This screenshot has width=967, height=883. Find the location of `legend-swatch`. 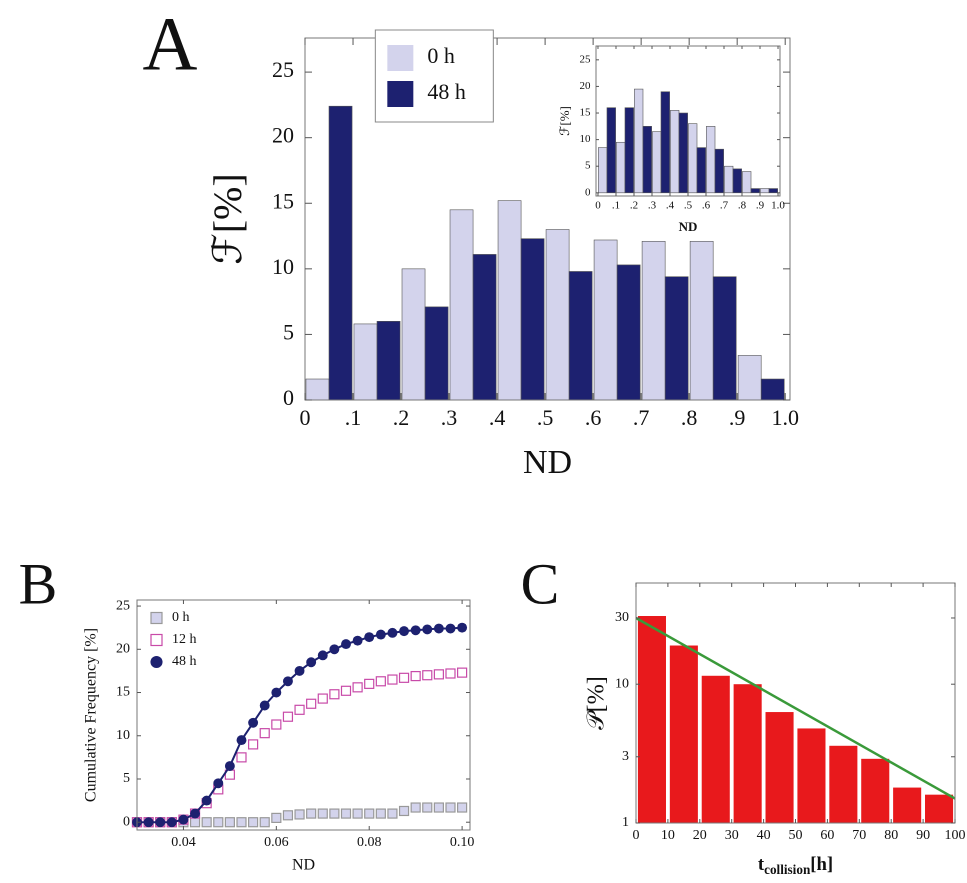

legend-swatch is located at coordinates (400, 58).